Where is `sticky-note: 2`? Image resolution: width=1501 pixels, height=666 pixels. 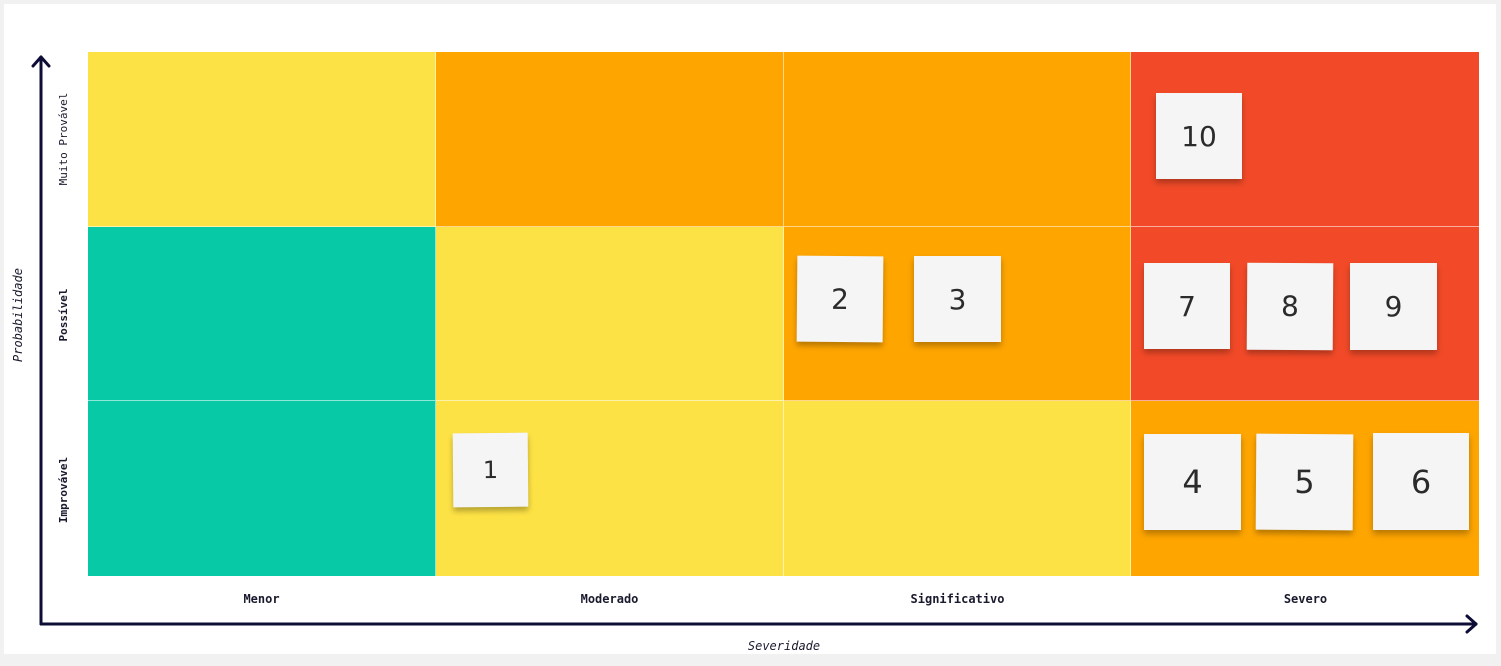 sticky-note: 2 is located at coordinates (840, 299).